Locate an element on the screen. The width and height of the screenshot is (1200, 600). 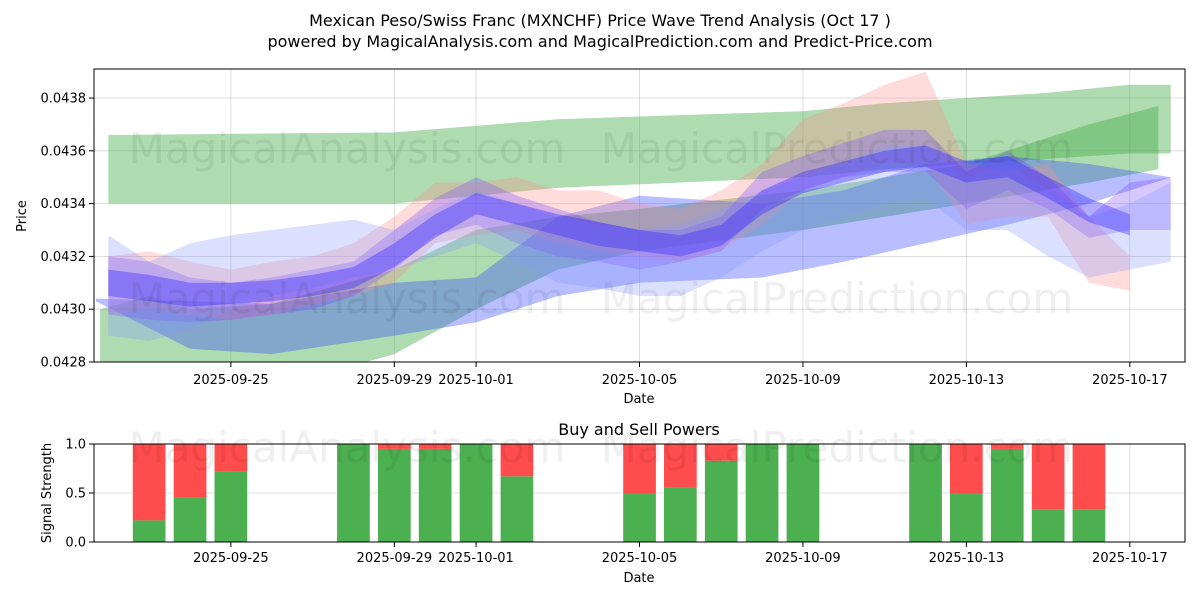
buy-sell-y-ticks: 0.0 0.5 1.0 is located at coordinates (79, 494).